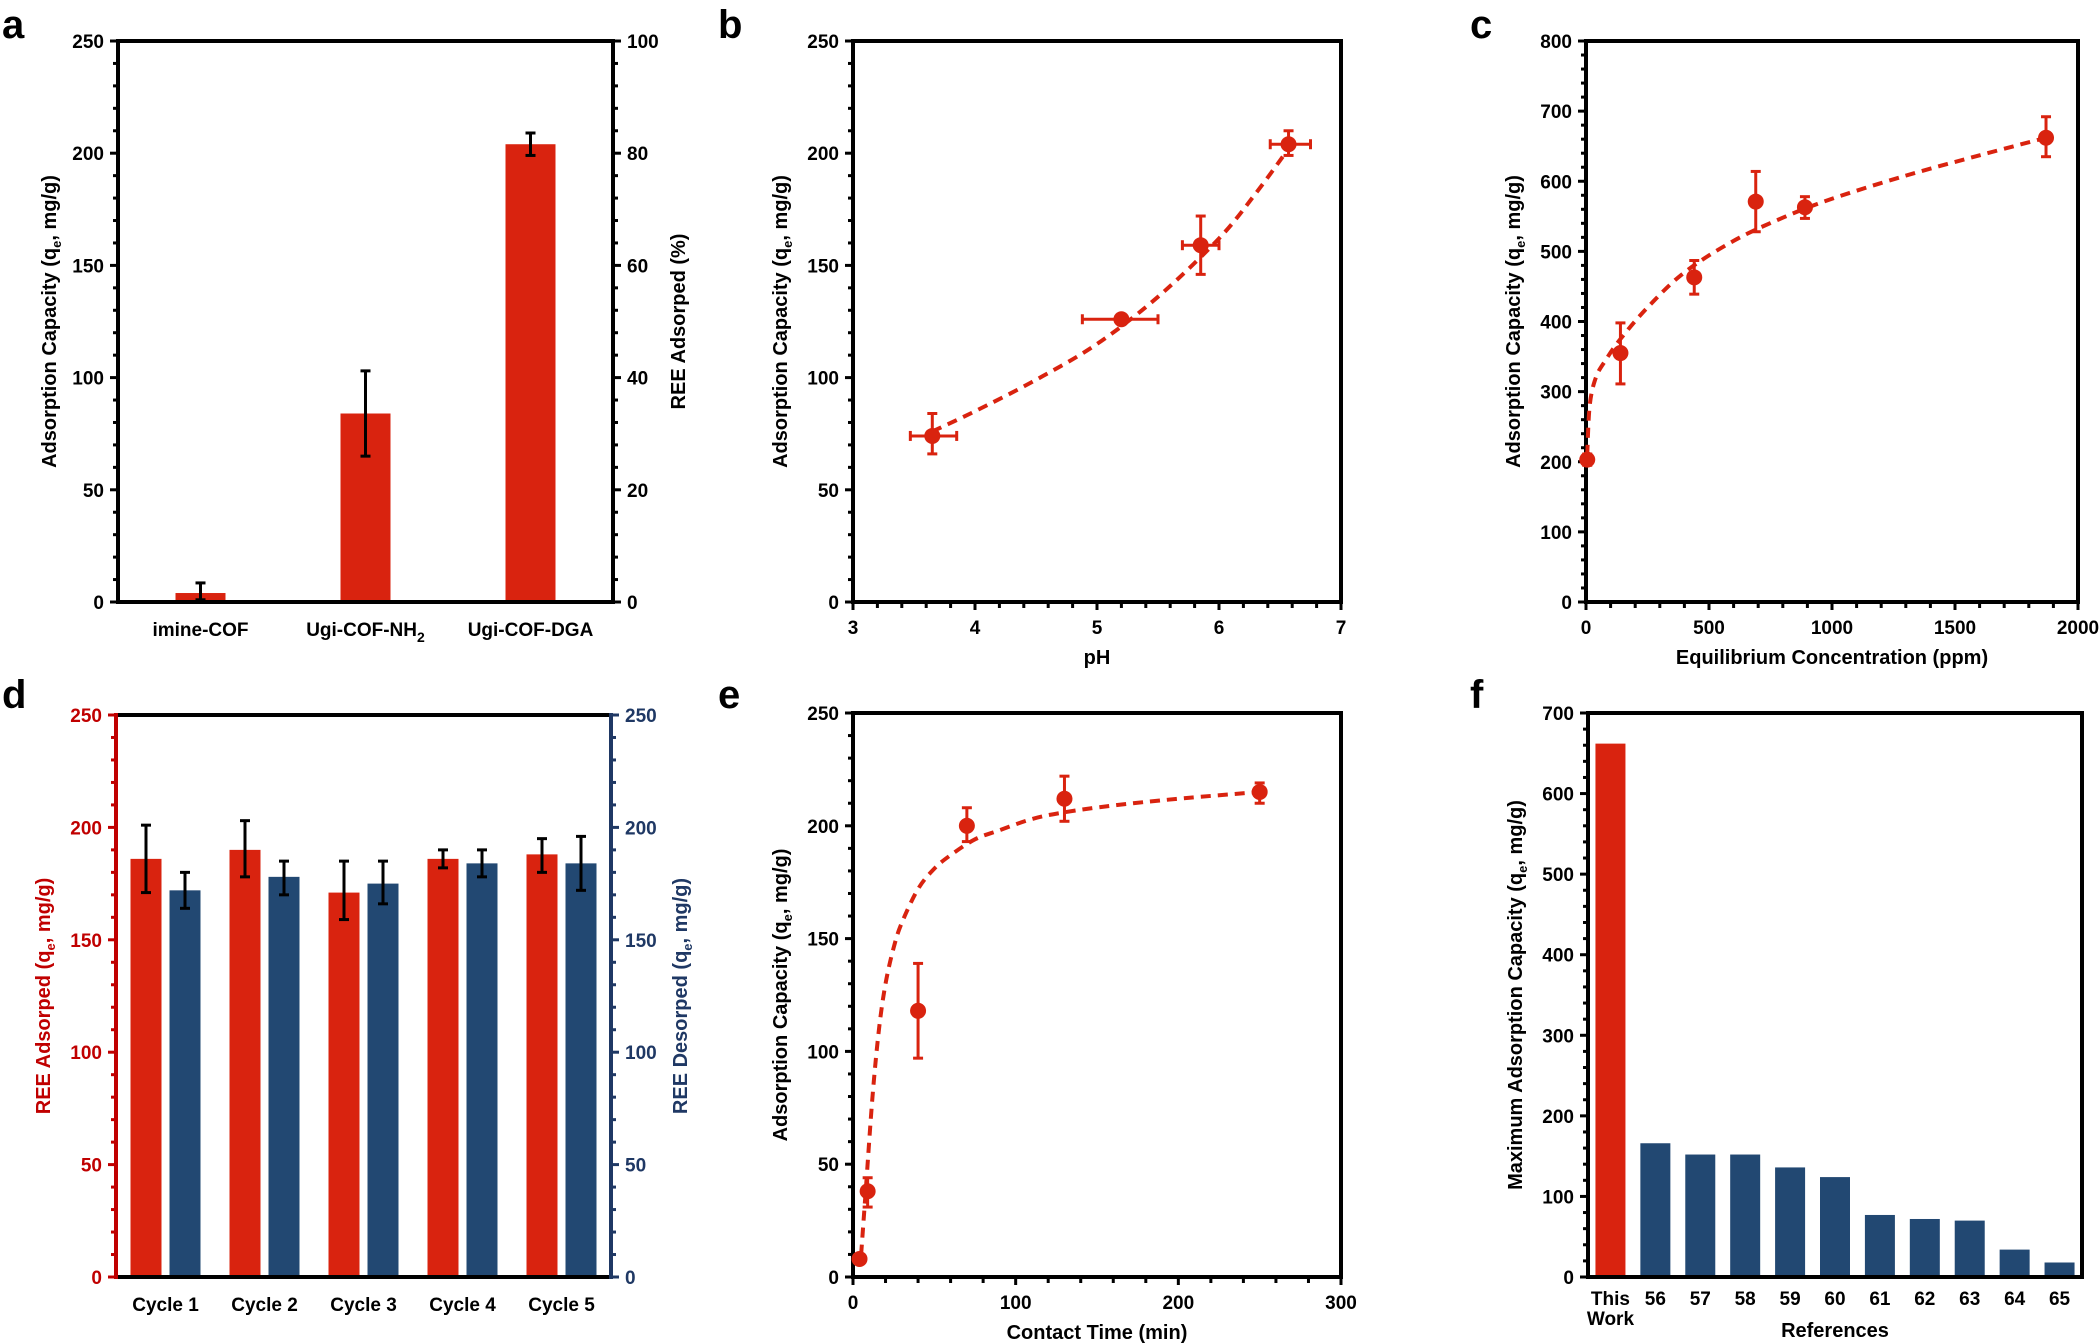  I want to click on category-text: imine-COF, so click(200, 630).